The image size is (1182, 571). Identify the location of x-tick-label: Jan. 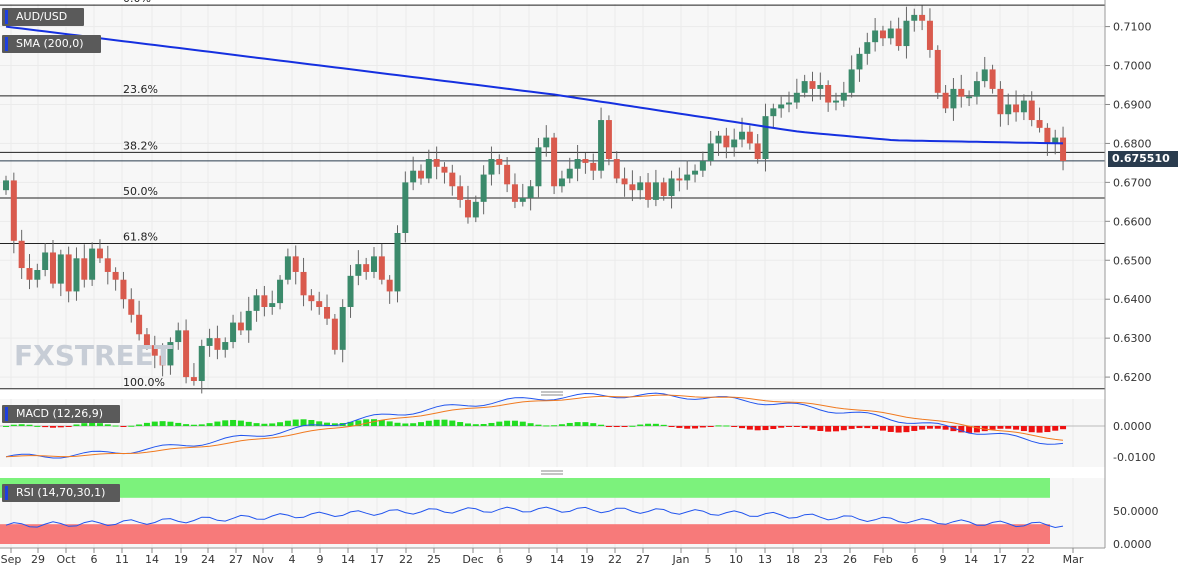
(681, 559).